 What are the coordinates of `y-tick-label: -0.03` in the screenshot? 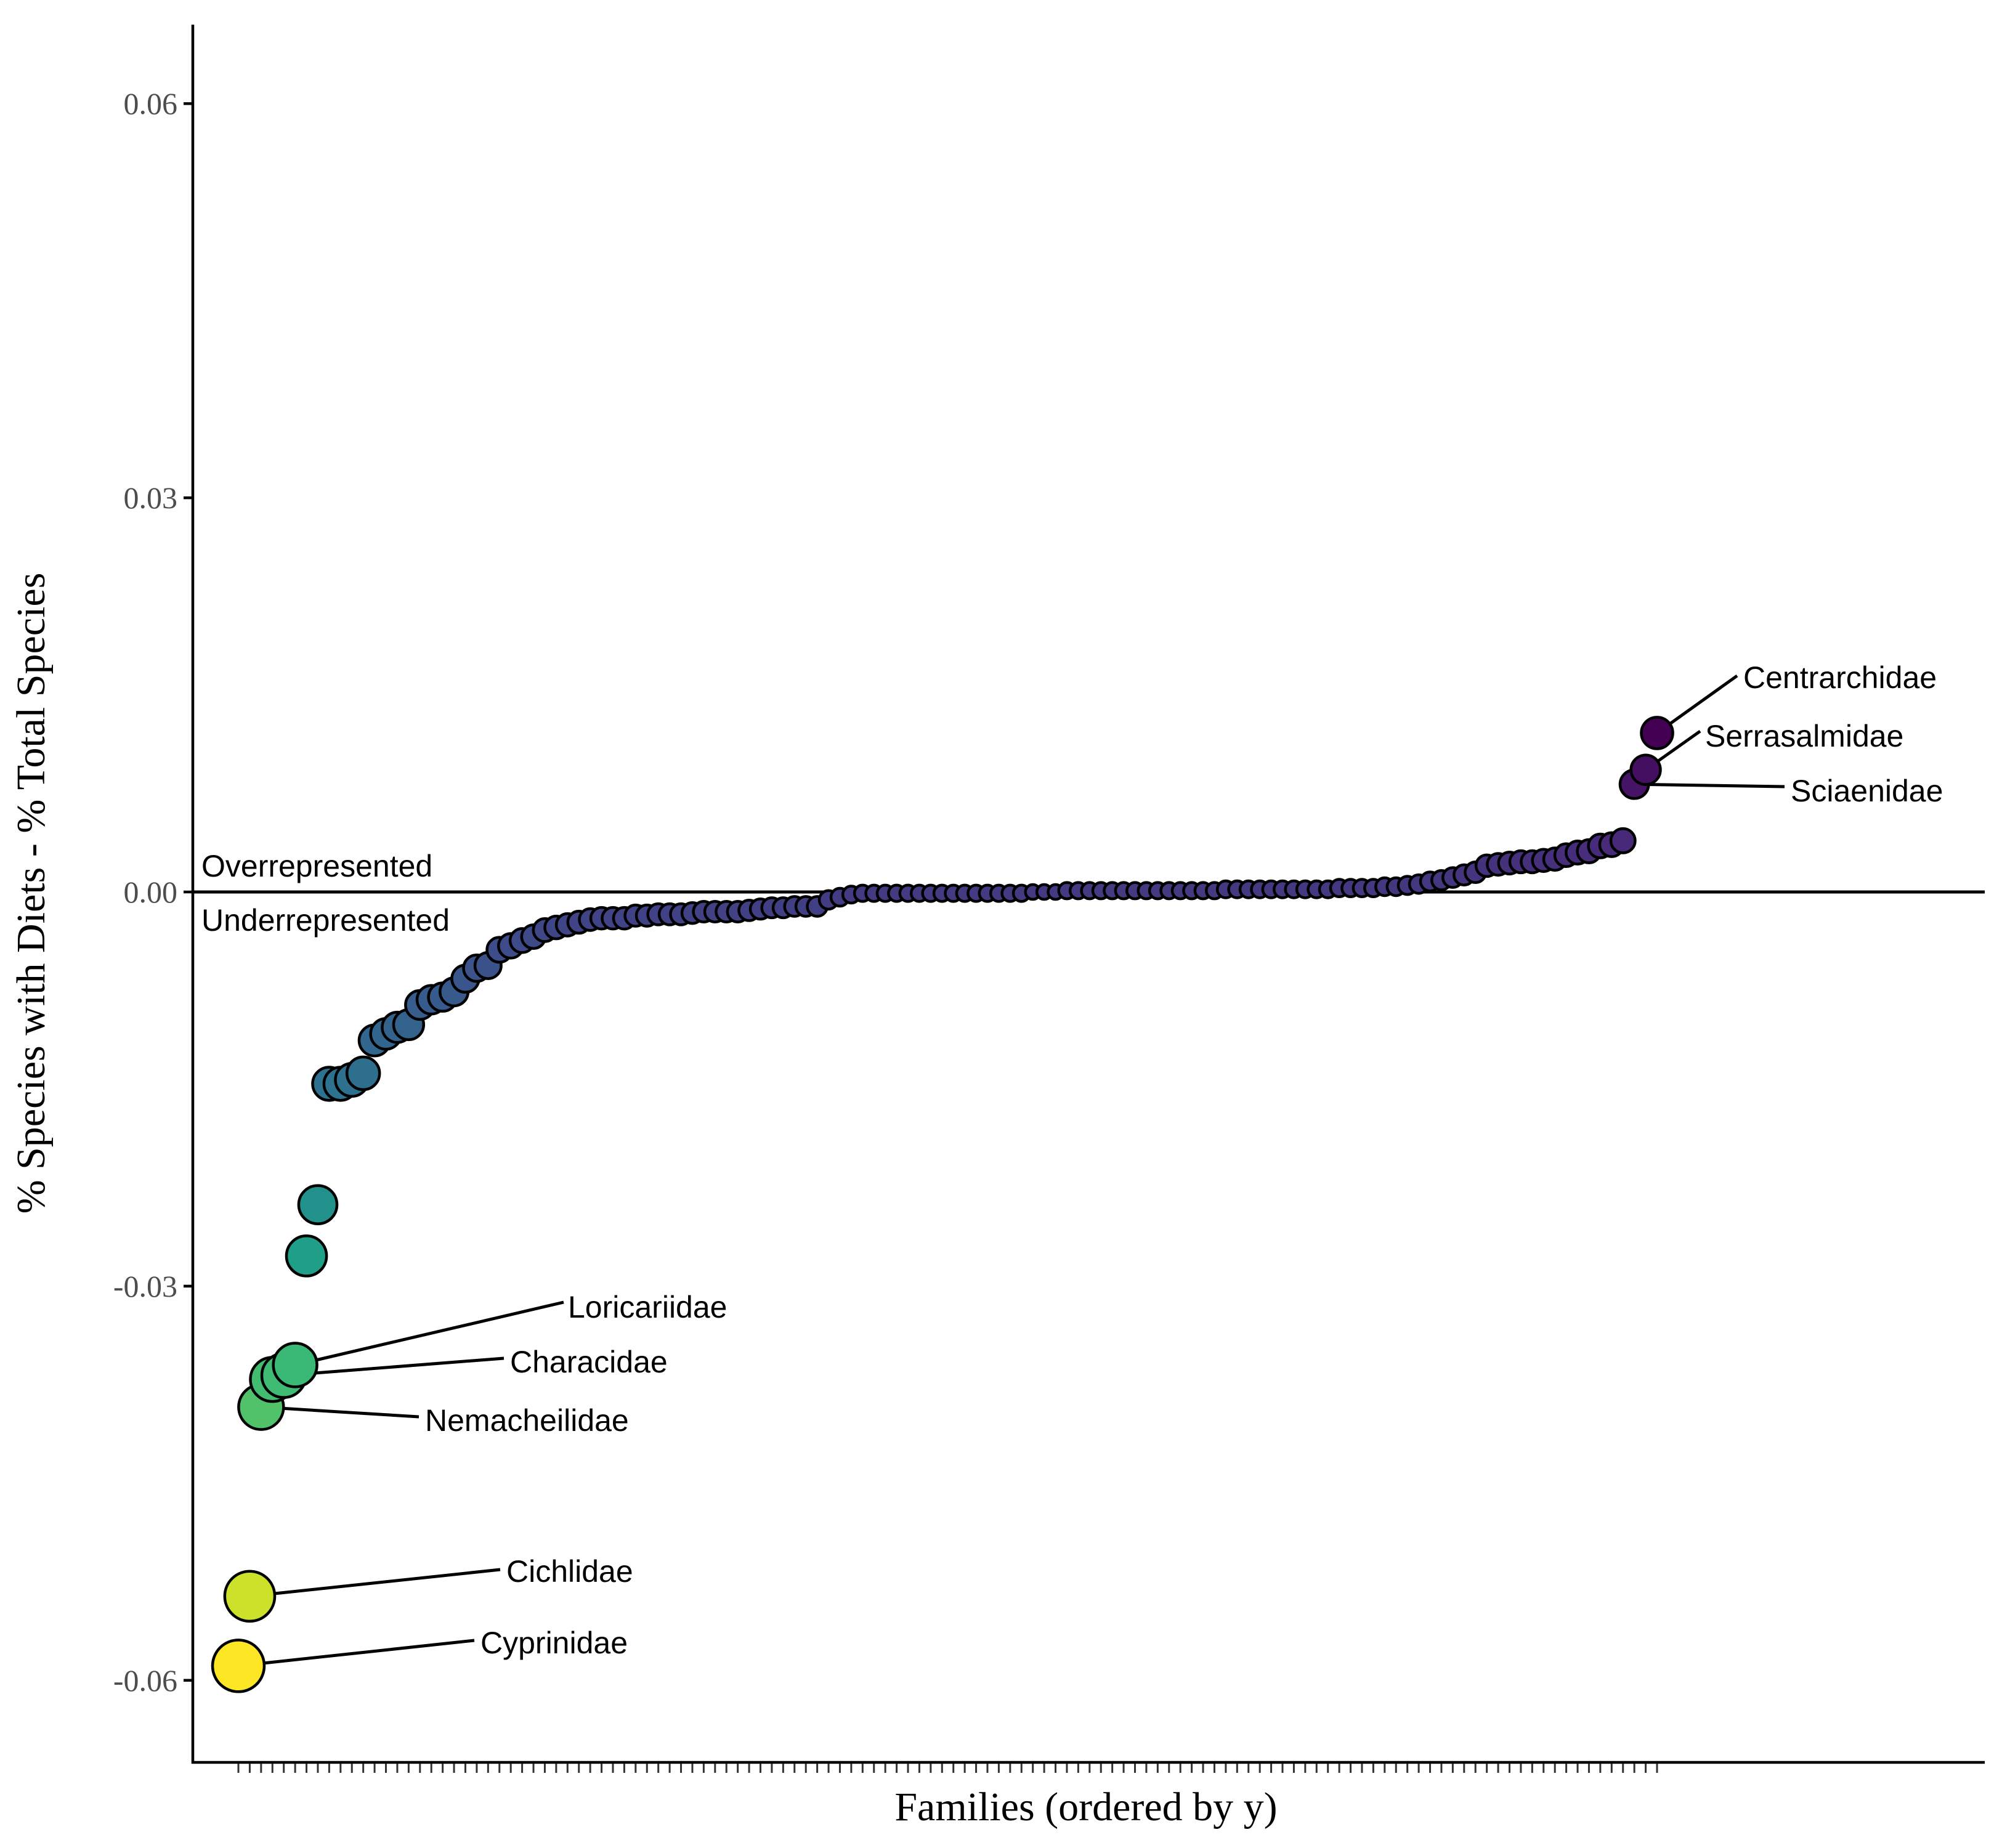 It's located at (145, 1286).